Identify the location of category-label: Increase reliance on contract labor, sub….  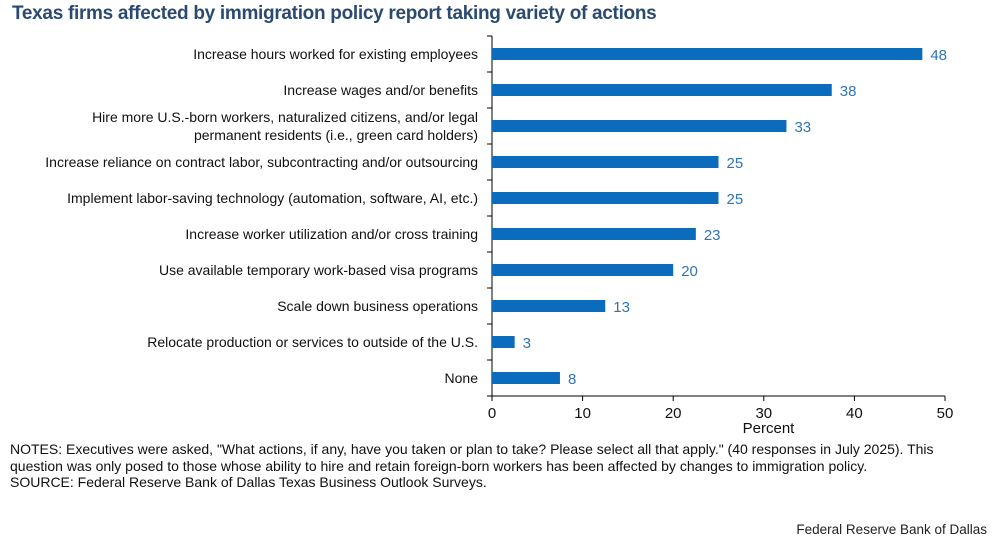
(261, 162).